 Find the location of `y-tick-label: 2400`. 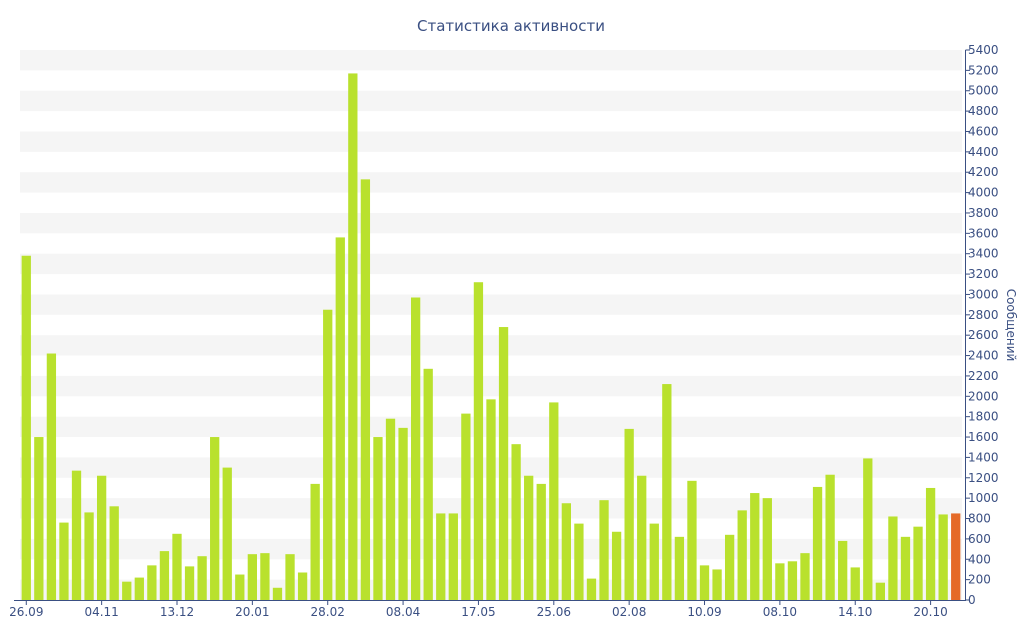

y-tick-label: 2400 is located at coordinates (983, 356).